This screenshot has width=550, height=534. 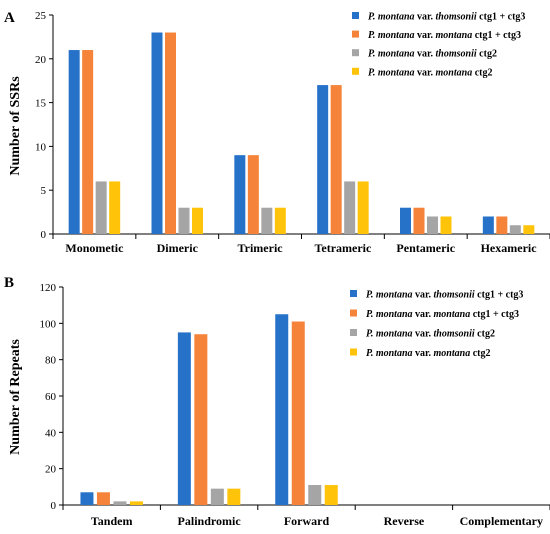 I want to click on category-label: Monometic, so click(x=94, y=248).